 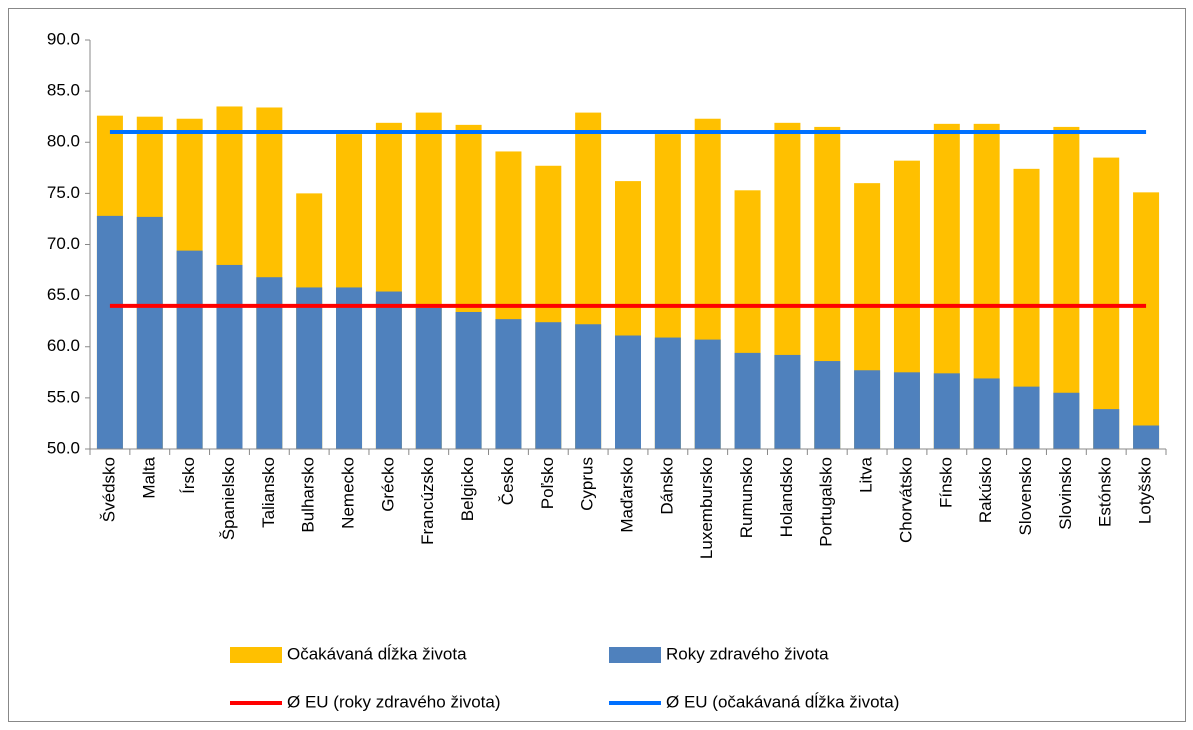 I want to click on x-tick-label: Rumunsko, so click(x=746, y=497).